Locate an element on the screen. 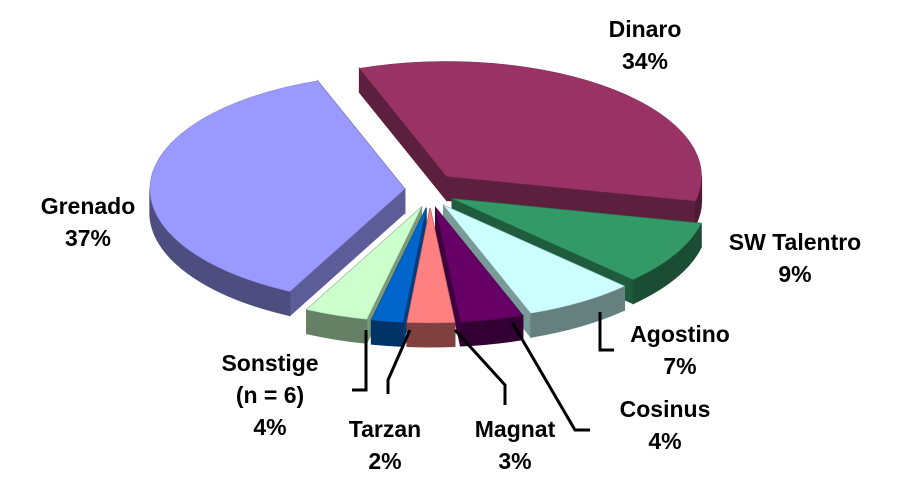 The height and width of the screenshot is (478, 903). category-label: Cosinus is located at coordinates (665, 409).